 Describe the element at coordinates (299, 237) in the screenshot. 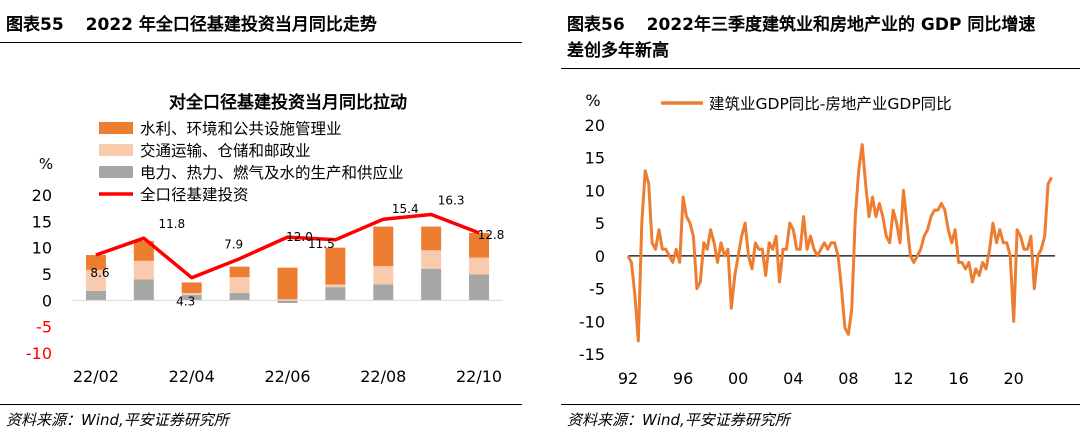

I see `data-label: 12.0` at that location.